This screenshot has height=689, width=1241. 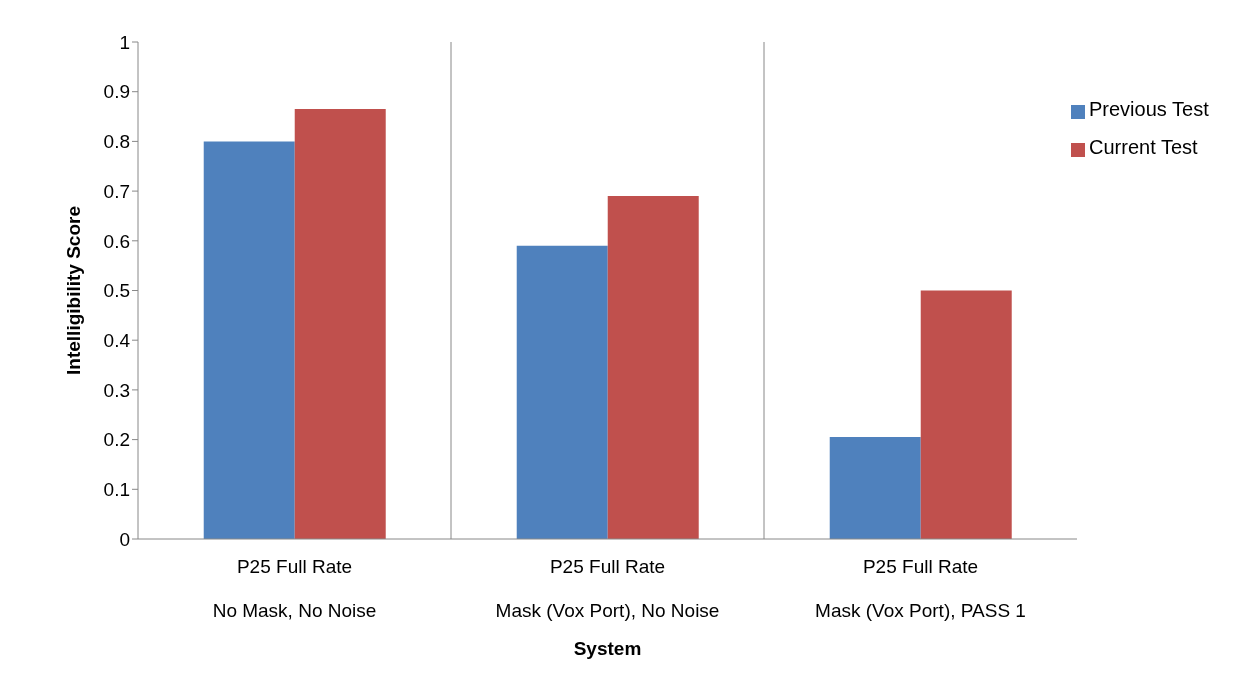 I want to click on category-label: P25 Full Rate No Mask, No Noise, so click(x=294, y=588).